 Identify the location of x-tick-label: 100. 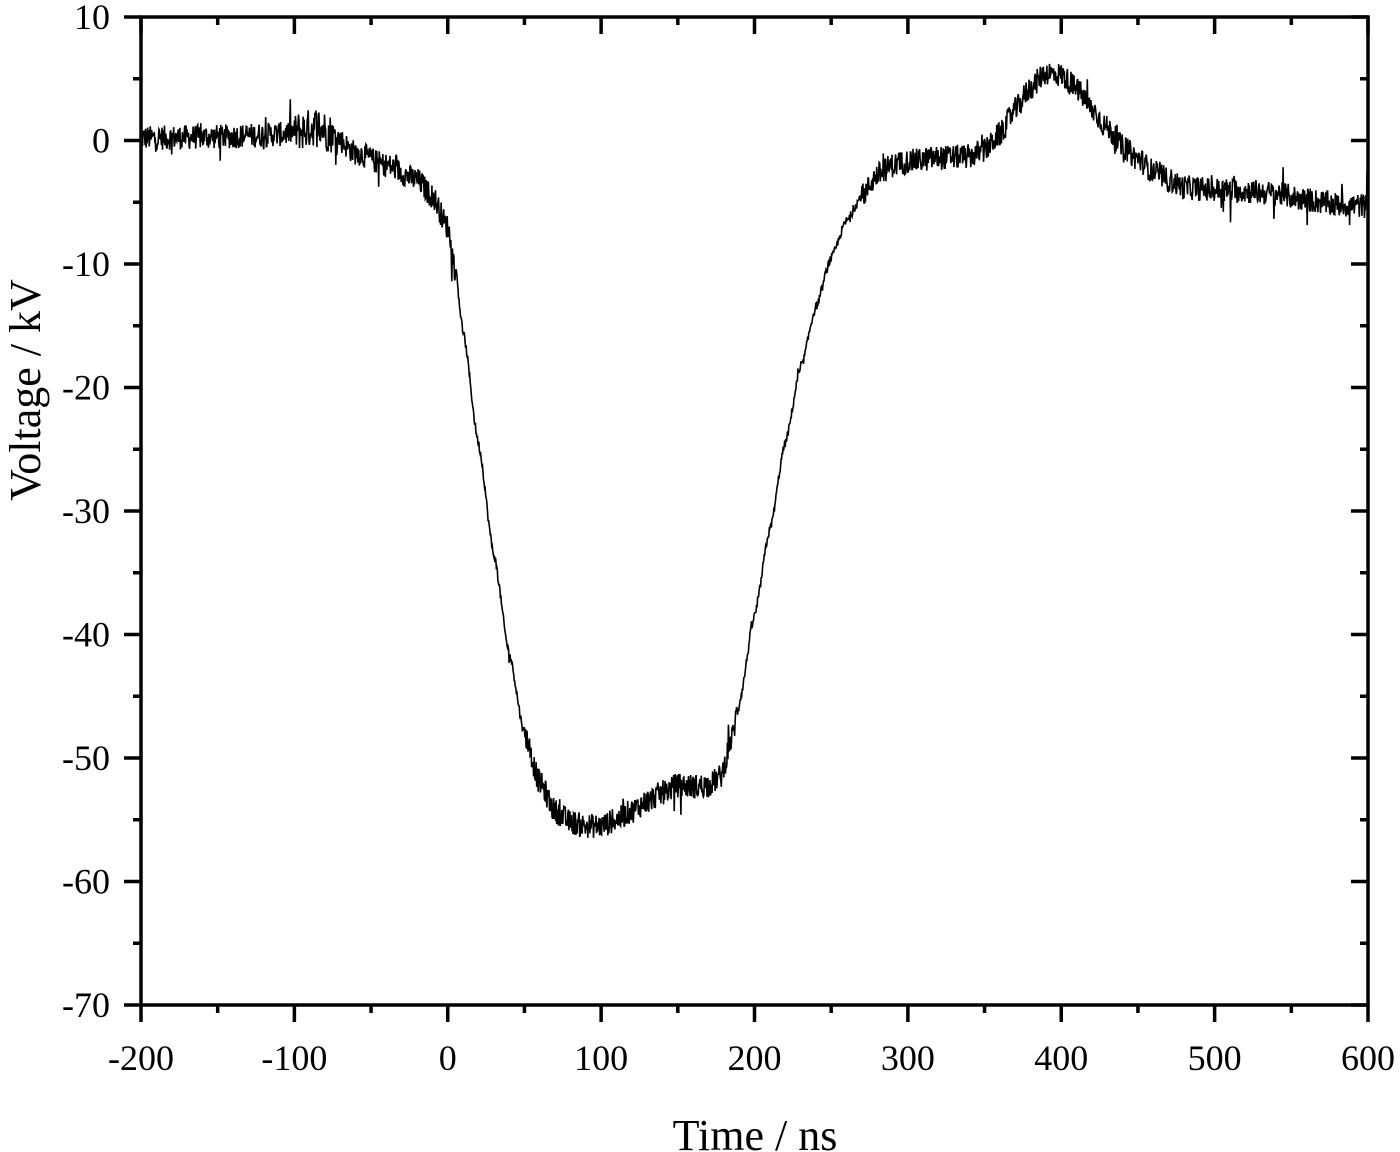
(601, 1058).